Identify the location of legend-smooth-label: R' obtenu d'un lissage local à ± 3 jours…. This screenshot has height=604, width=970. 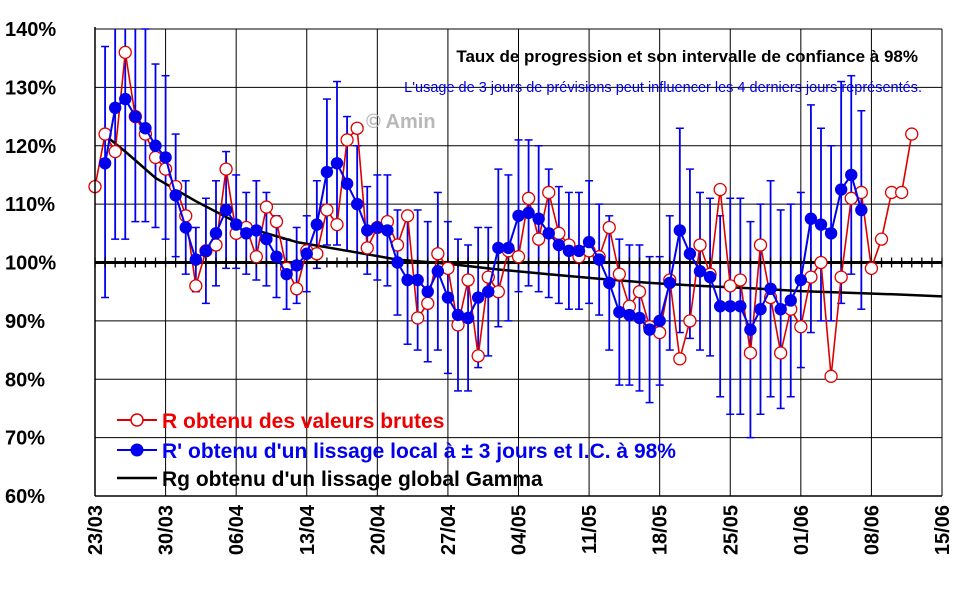
(419, 451).